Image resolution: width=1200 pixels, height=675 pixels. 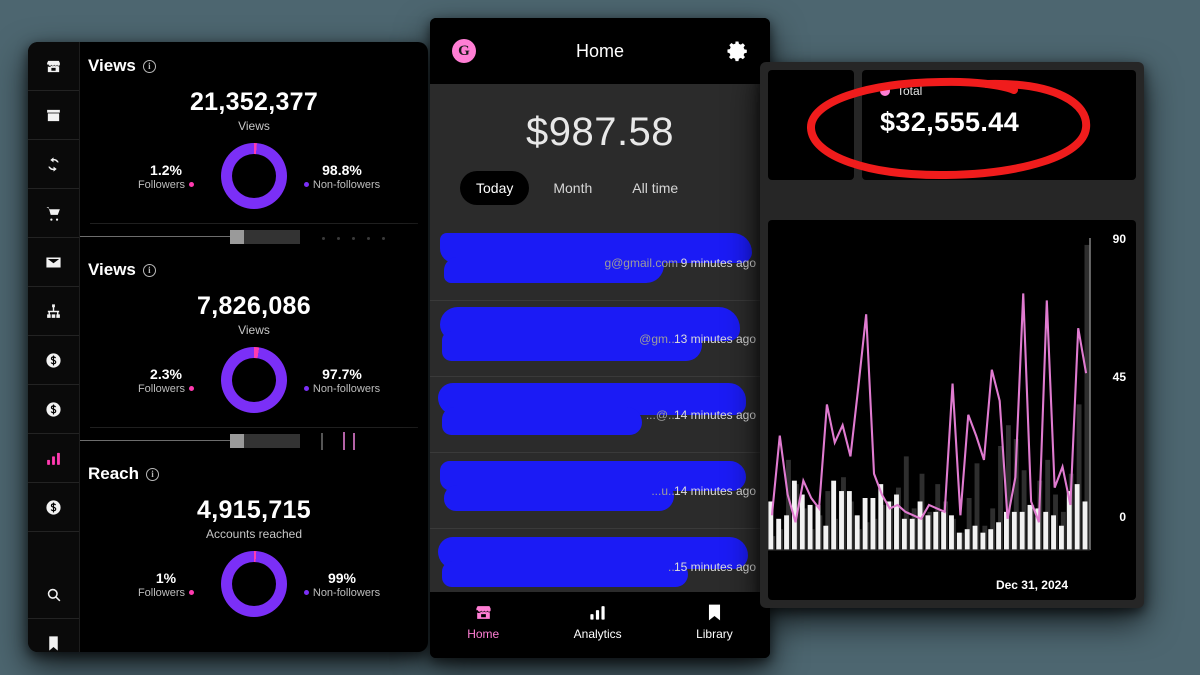 I want to click on nonfollowers-pct: 99%, so click(x=342, y=577).